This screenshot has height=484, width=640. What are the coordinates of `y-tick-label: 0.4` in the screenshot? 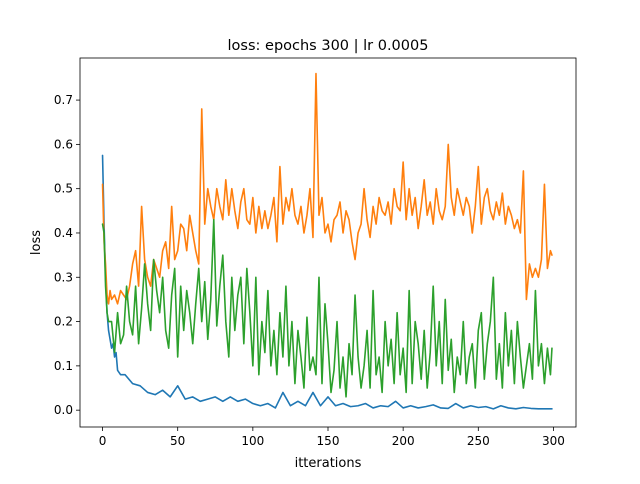 It's located at (63, 233).